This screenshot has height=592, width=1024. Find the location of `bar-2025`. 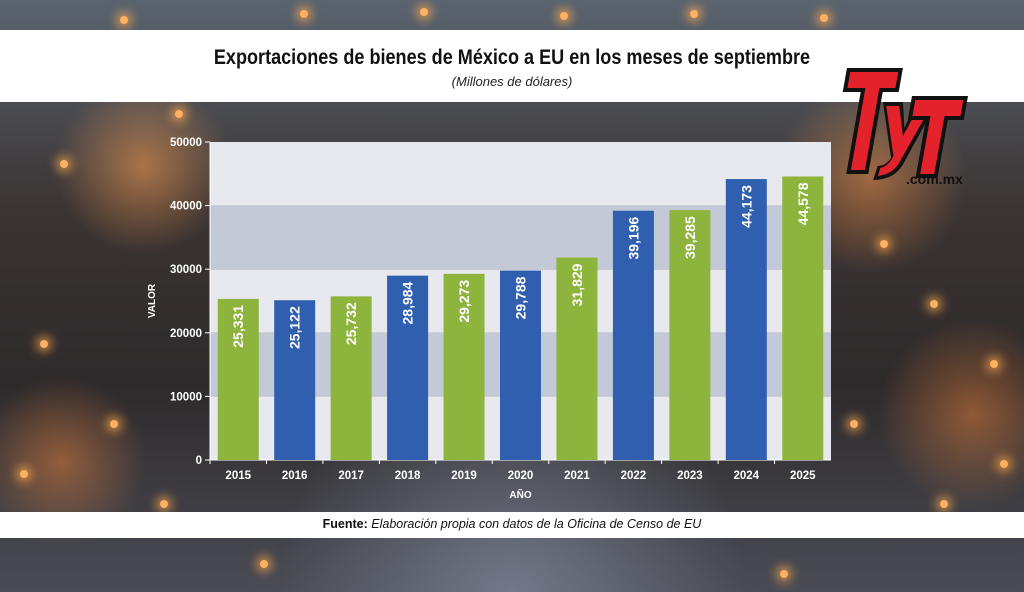

bar-2025 is located at coordinates (803, 318).